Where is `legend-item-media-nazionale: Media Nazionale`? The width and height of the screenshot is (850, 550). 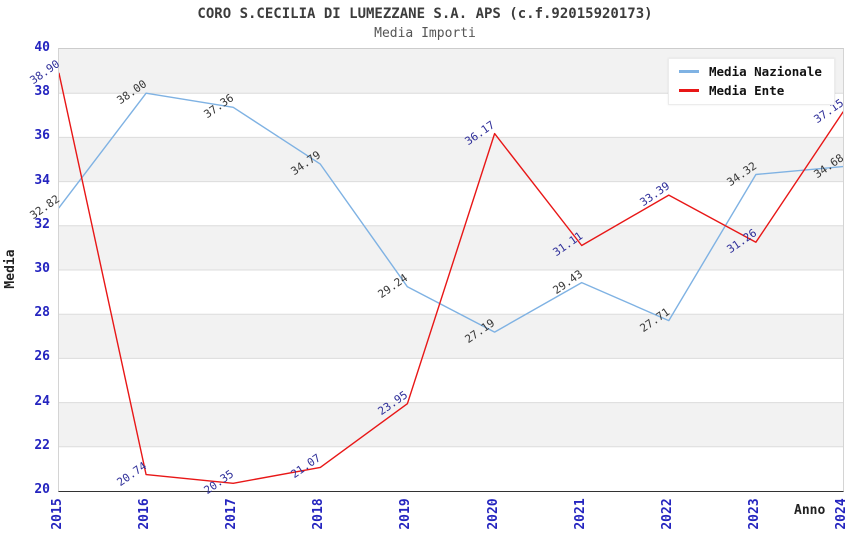
legend-item-media-nazionale: Media Nazionale is located at coordinates (750, 71).